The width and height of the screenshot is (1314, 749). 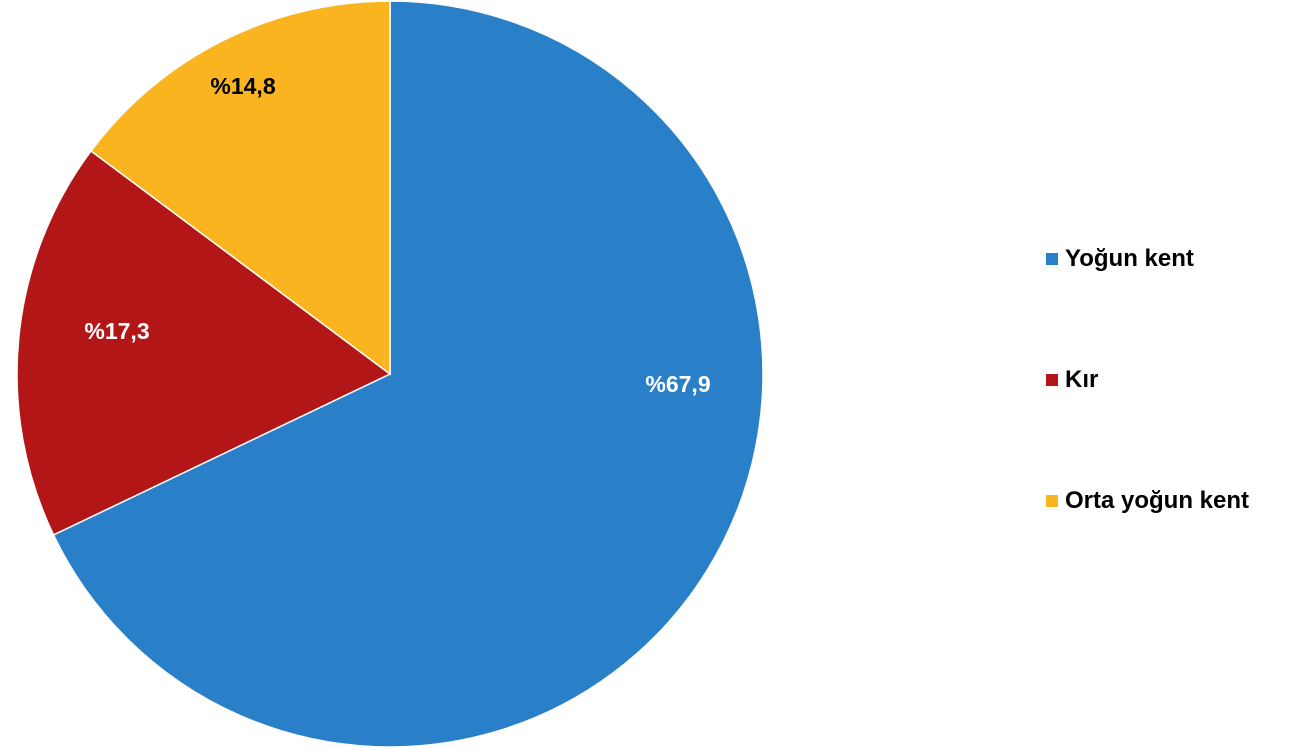 I want to click on legend-item-yogun-kent: Yoğun kent, so click(x=1147, y=259).